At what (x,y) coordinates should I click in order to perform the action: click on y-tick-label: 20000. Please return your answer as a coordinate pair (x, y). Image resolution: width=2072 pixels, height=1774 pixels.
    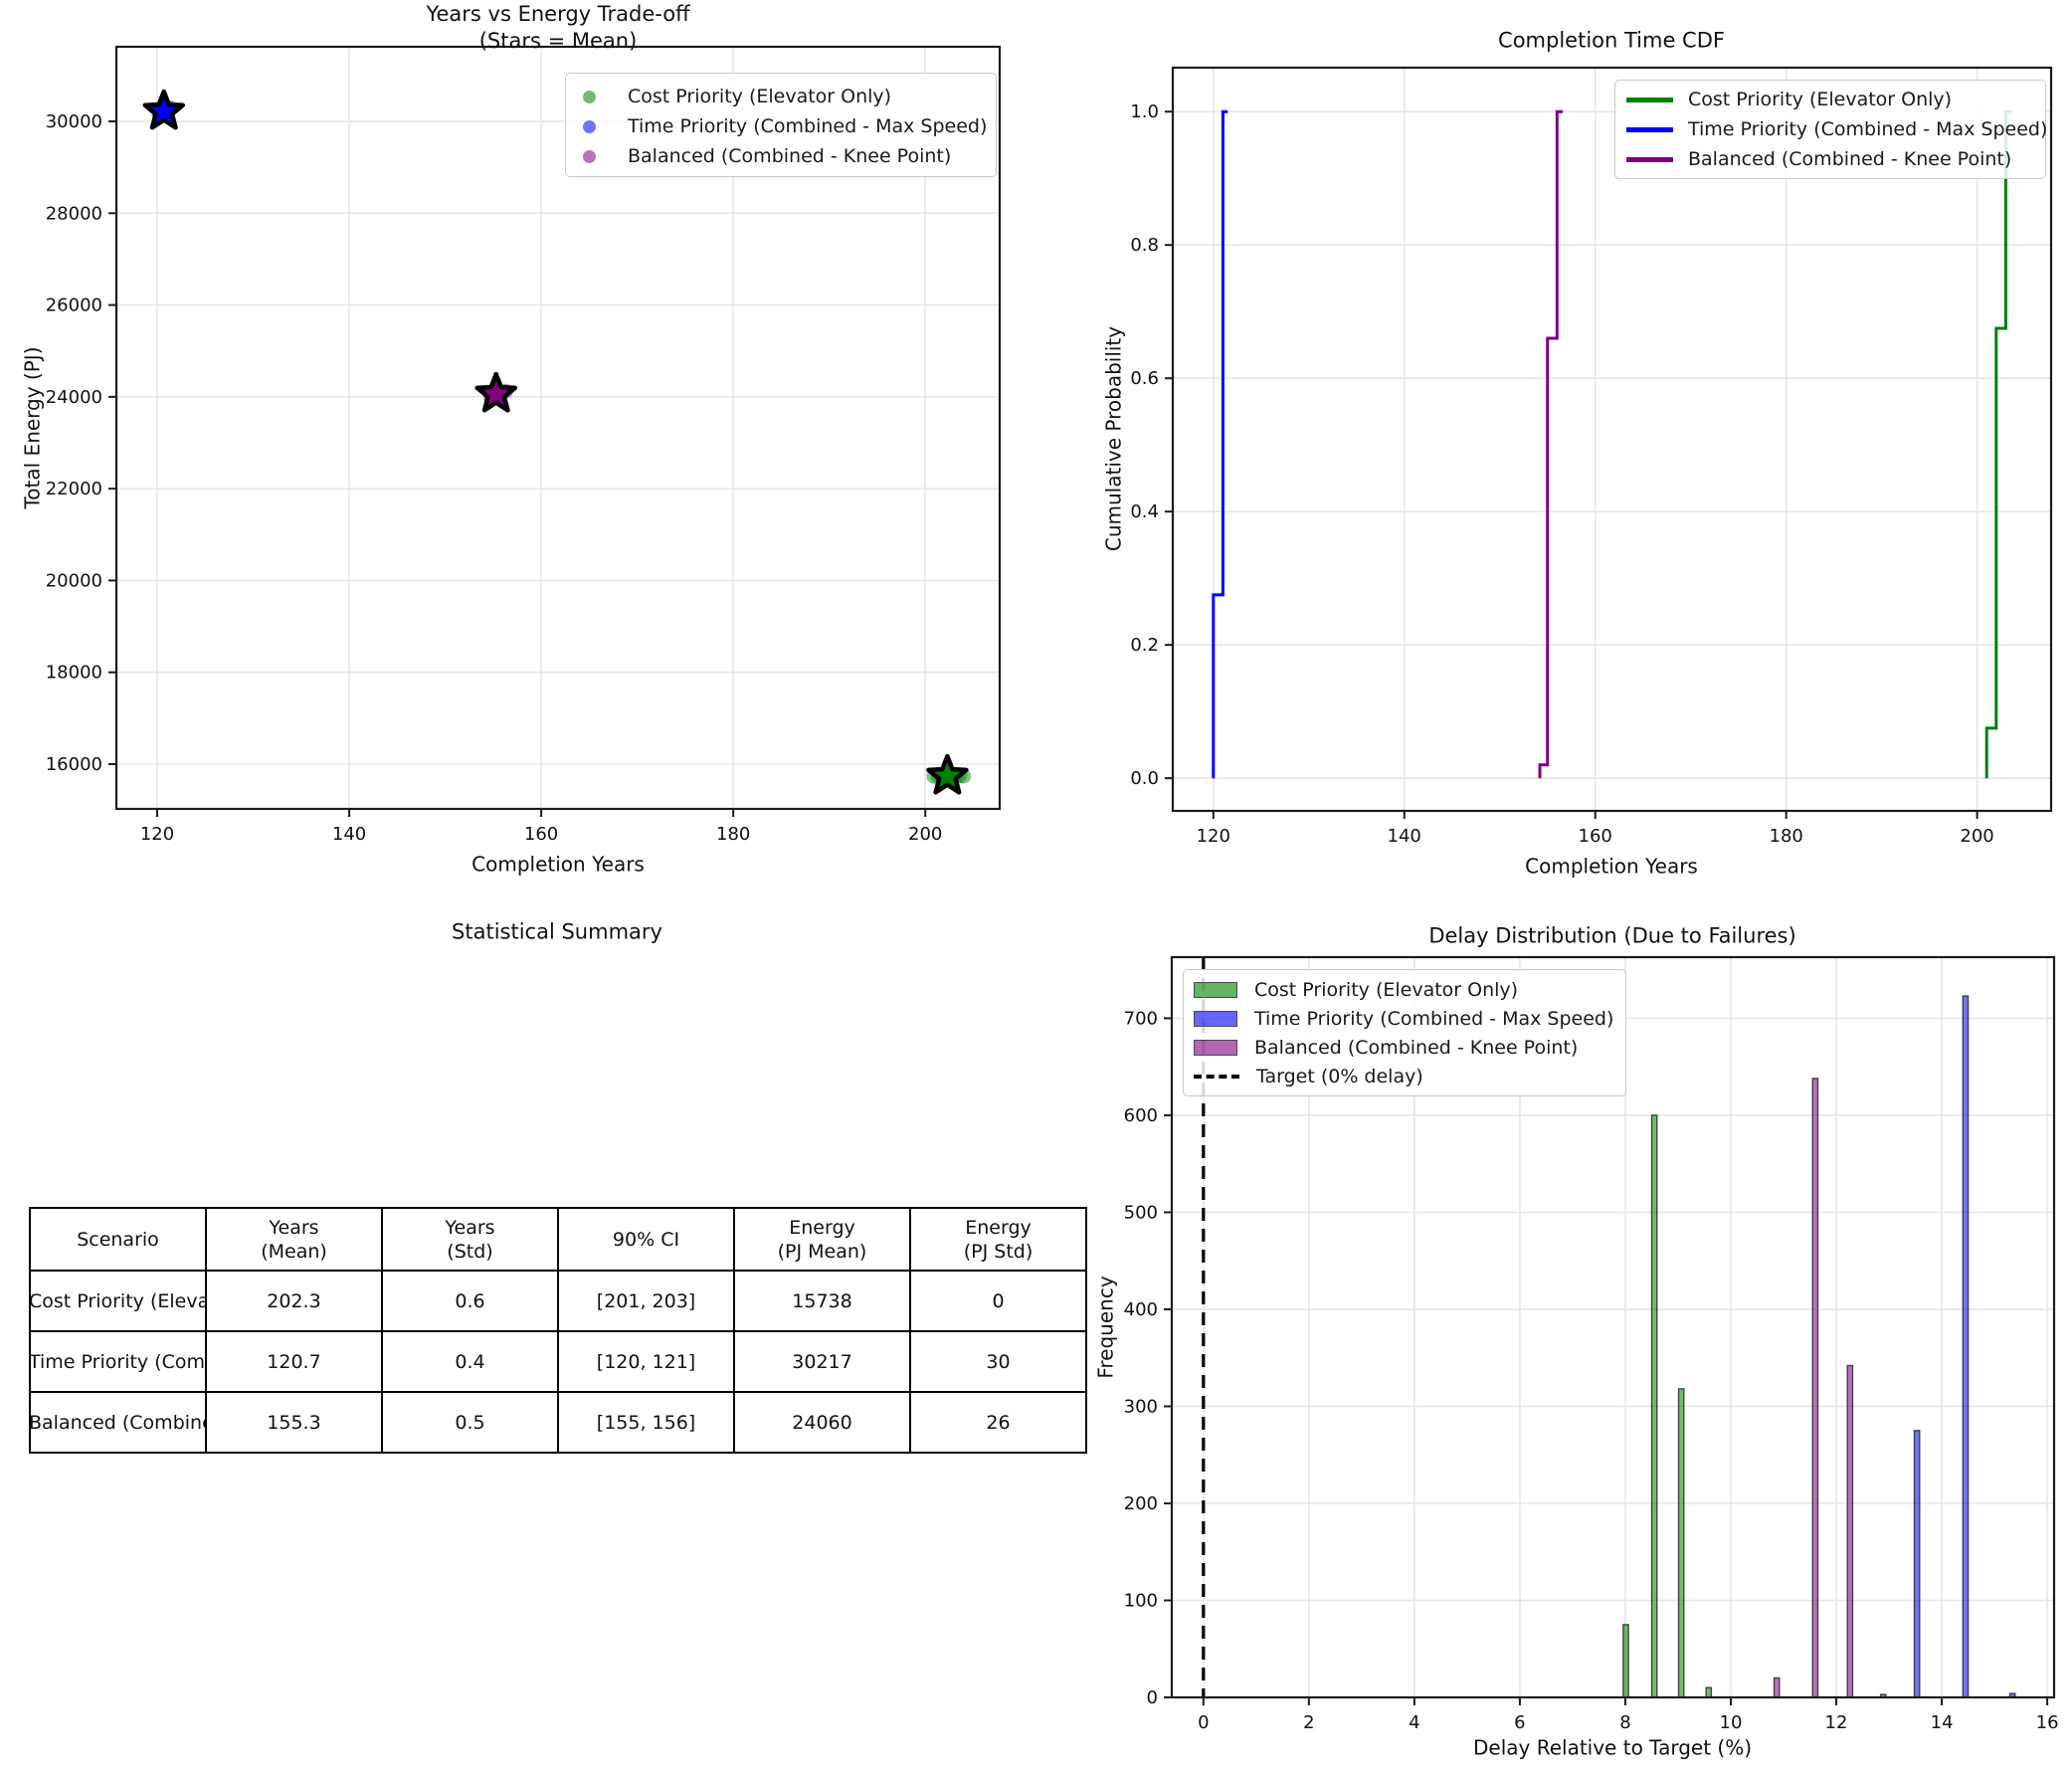
    Looking at the image, I should click on (74, 580).